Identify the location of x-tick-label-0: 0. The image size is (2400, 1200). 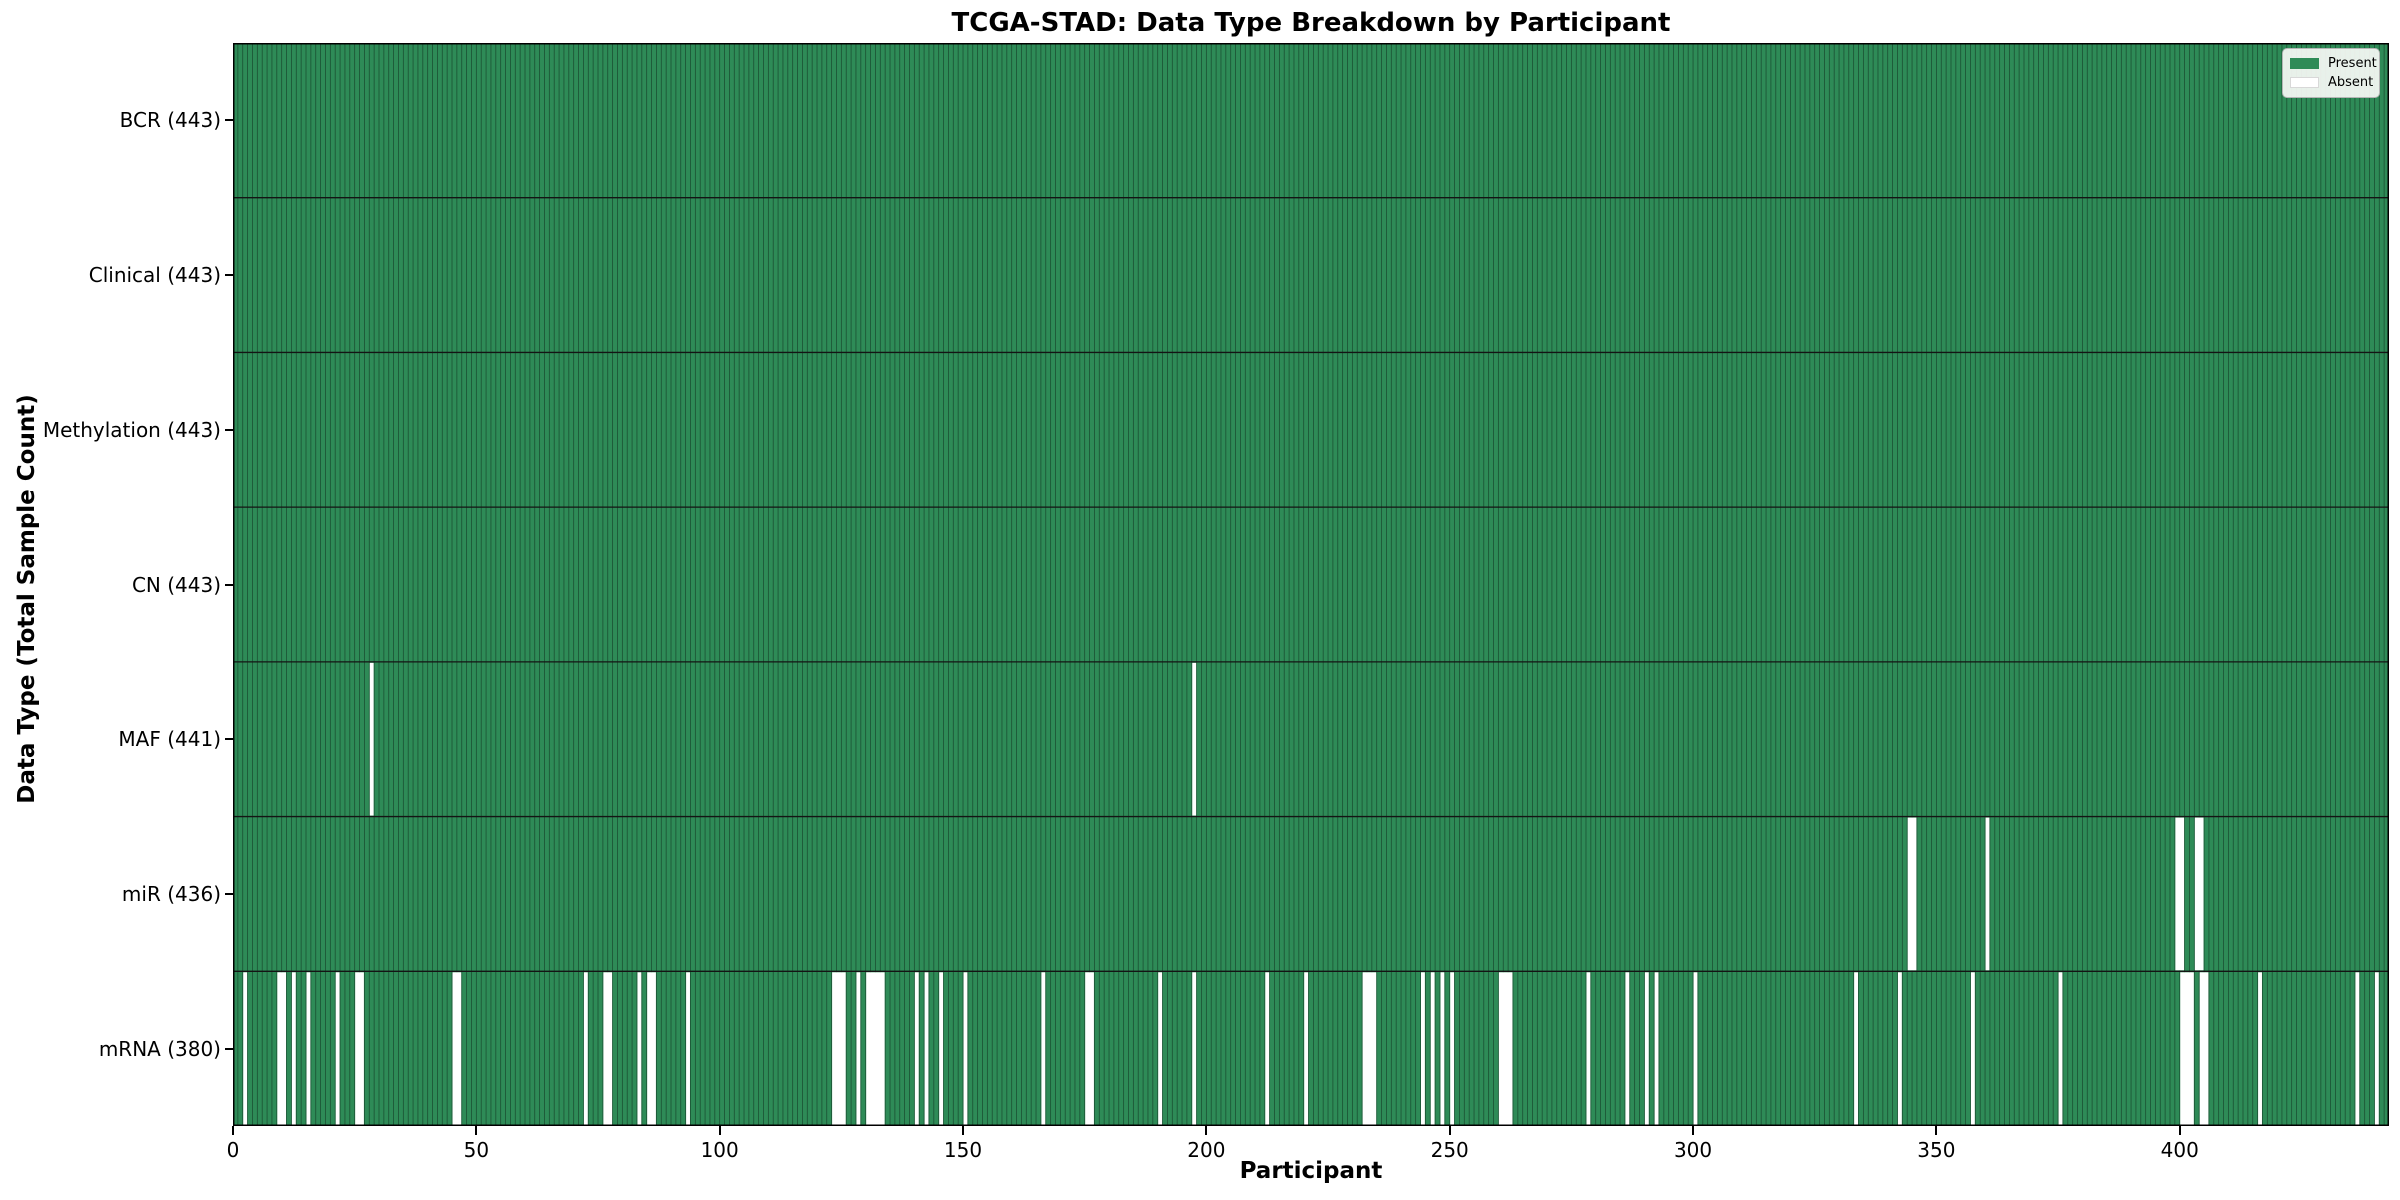
(233, 1150).